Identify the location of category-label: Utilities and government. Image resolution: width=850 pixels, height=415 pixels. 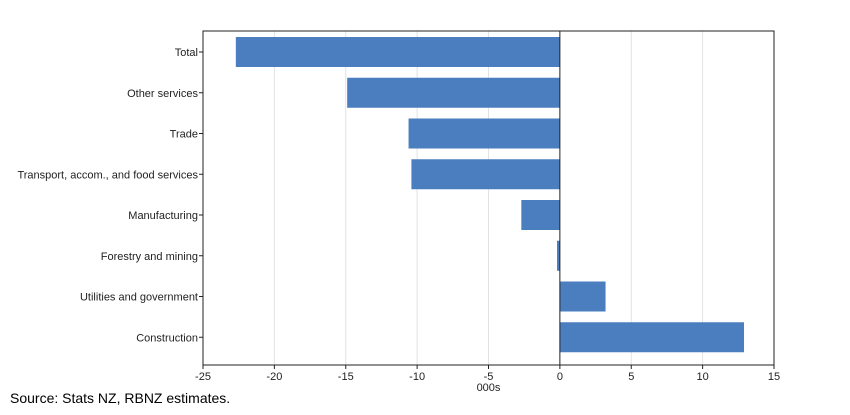
(139, 298).